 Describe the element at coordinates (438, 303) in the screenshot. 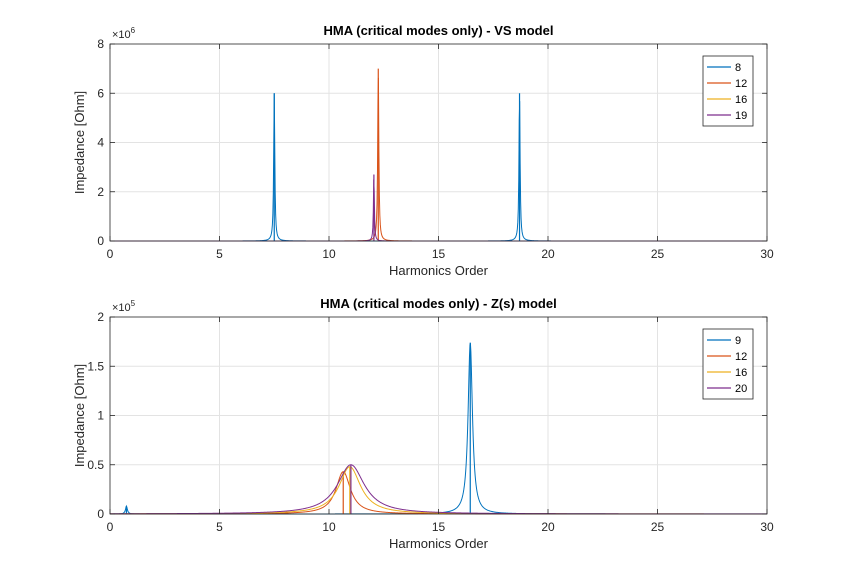

I see `chart-title: HMA (critical modes only) - Z(s) model` at that location.